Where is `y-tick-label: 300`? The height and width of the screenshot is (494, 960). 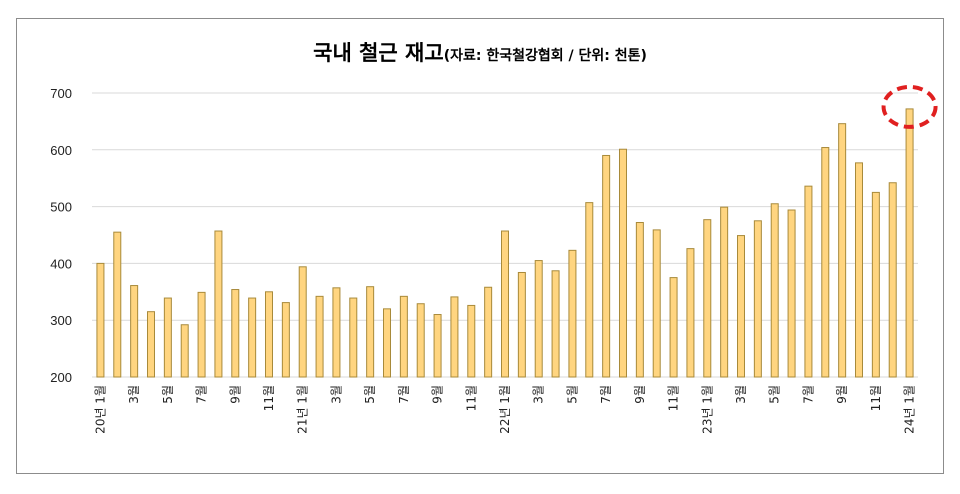
y-tick-label: 300 is located at coordinates (61, 320).